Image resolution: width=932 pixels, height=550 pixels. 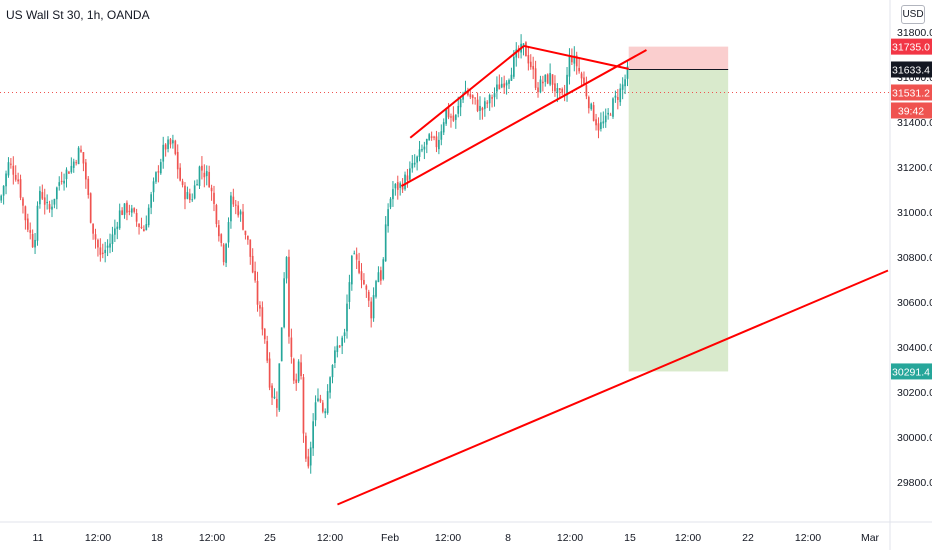 I want to click on countdown-tag-bg, so click(x=911, y=110).